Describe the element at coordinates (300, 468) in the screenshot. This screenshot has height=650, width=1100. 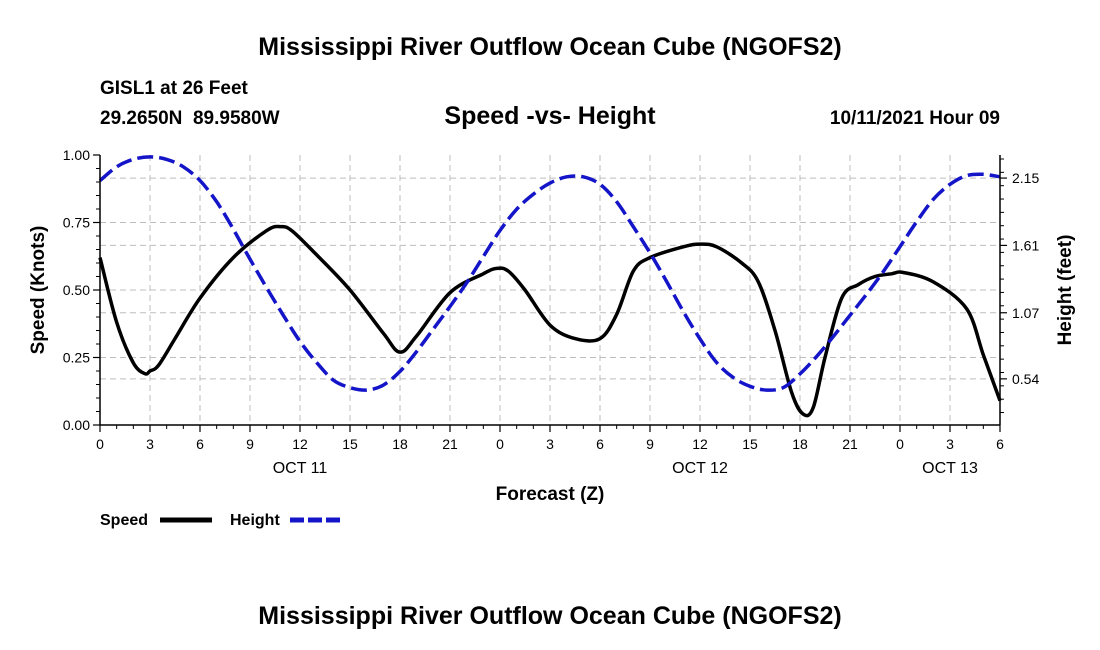
I see `date-label: OCT 11` at that location.